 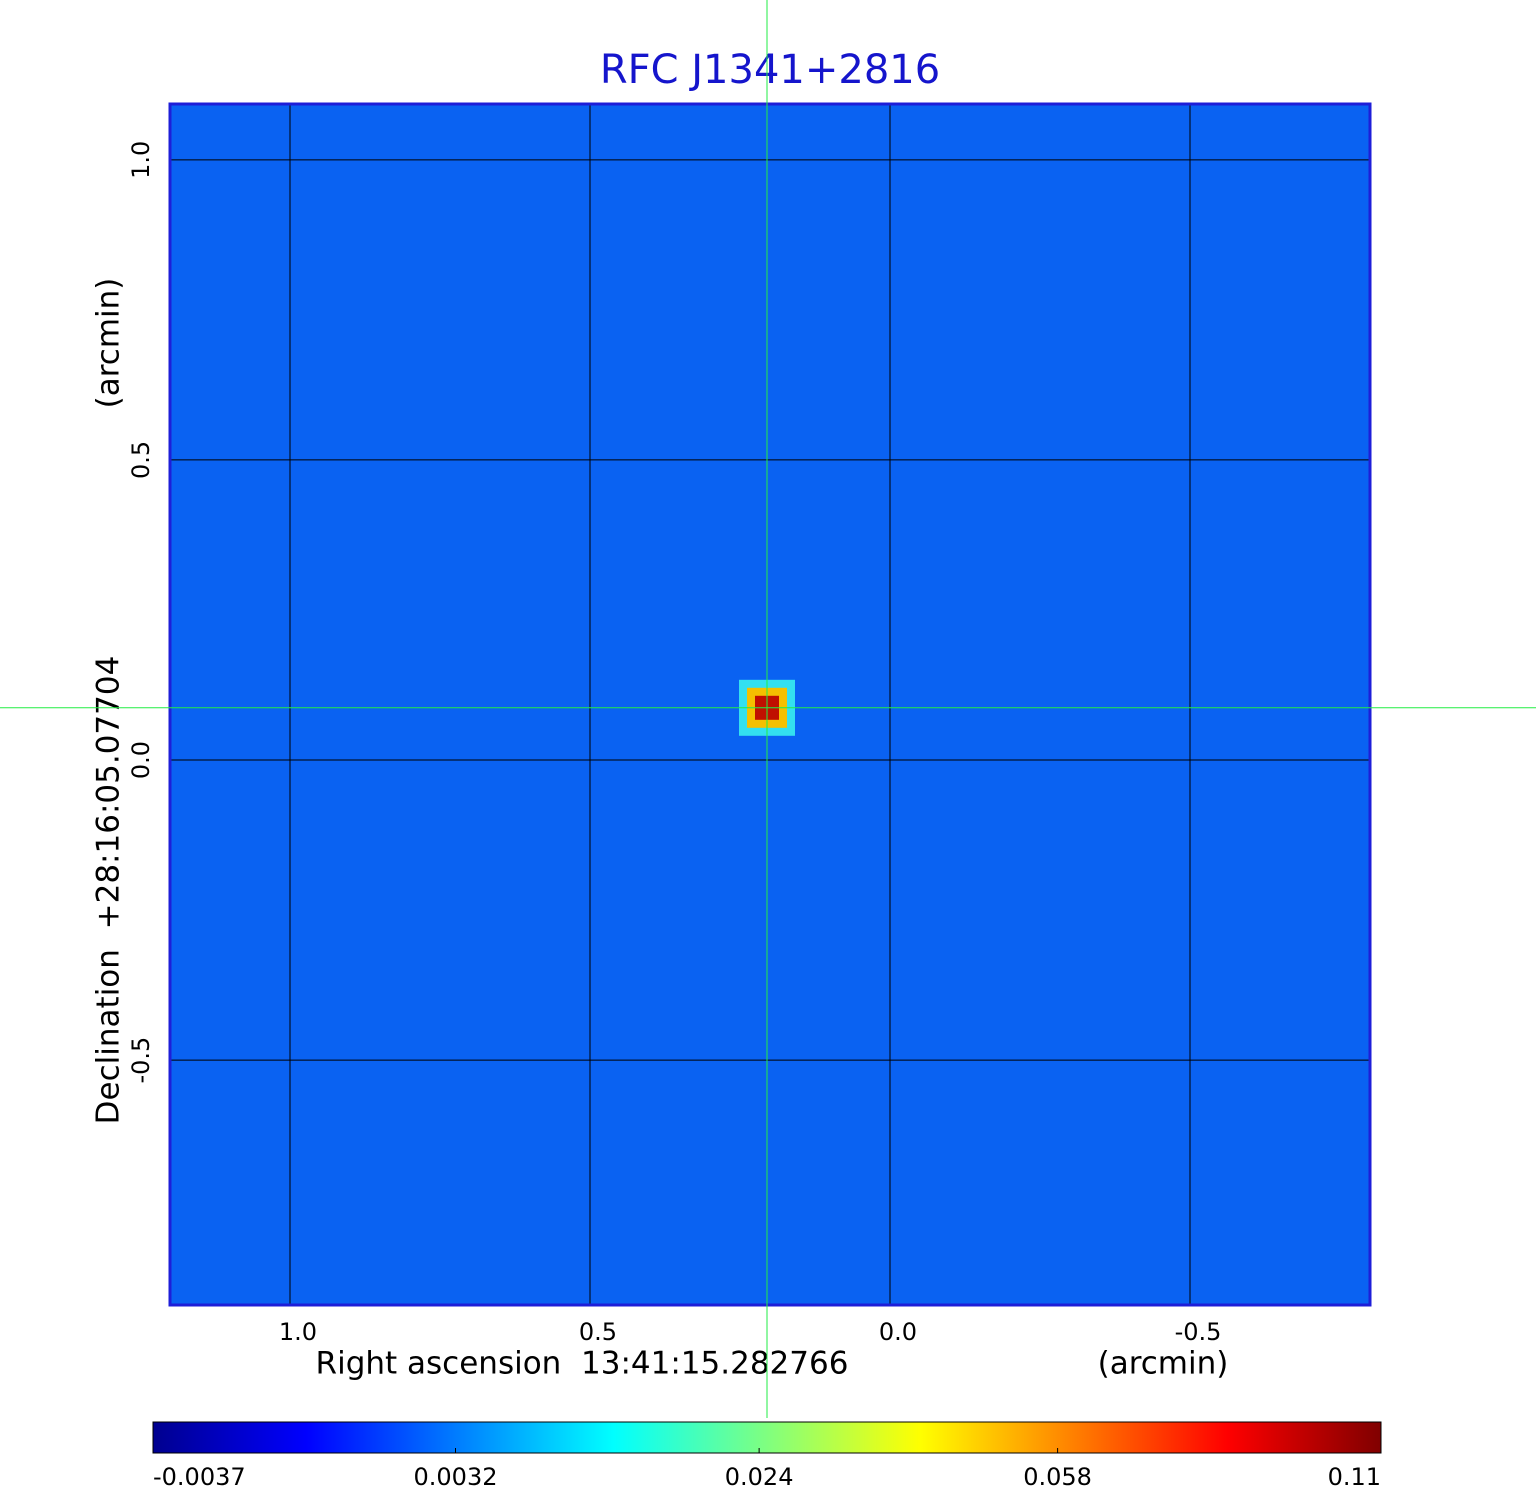 I want to click on colorbar, so click(x=767, y=1437).